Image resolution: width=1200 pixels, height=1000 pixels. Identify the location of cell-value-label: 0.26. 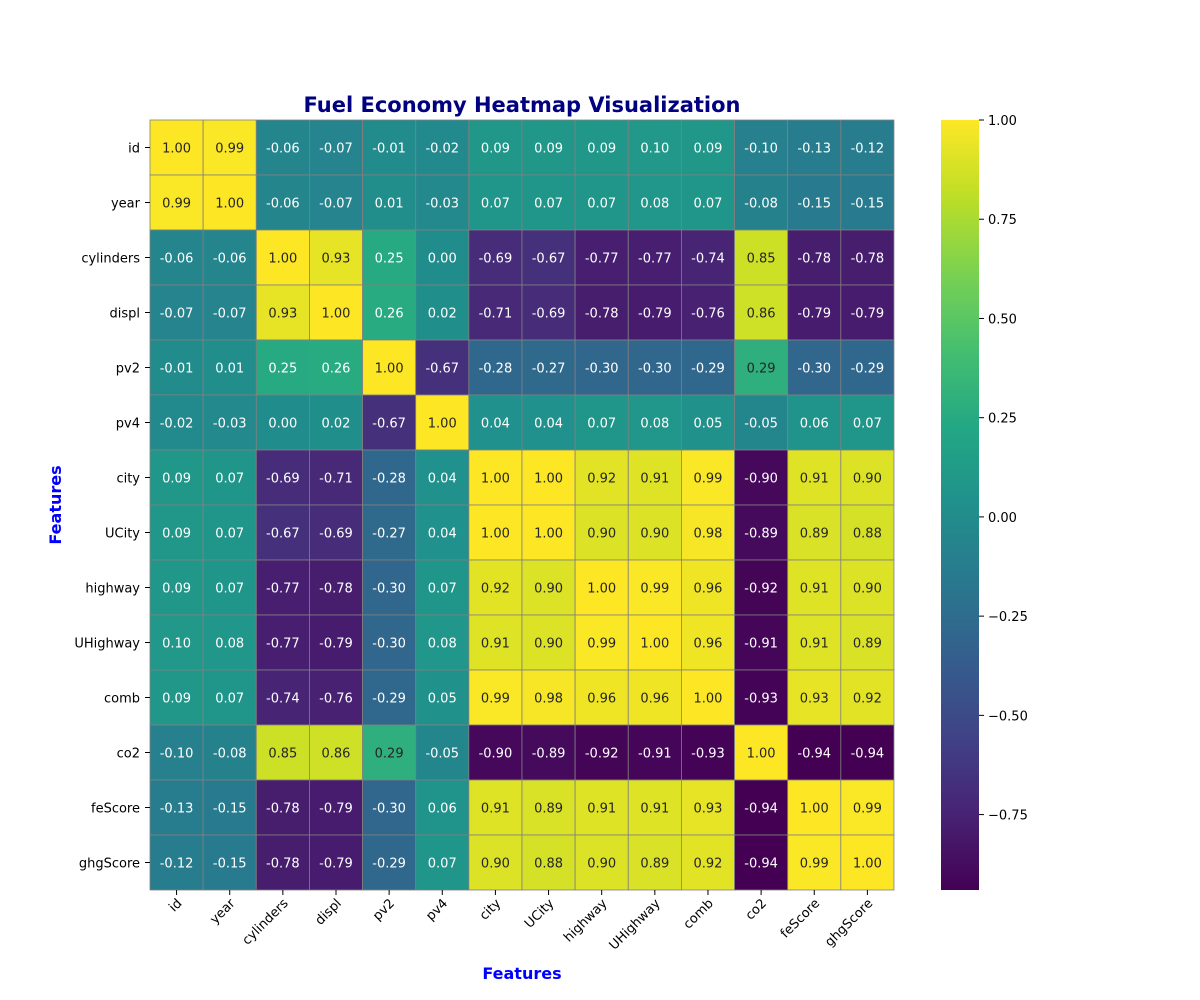
(336, 369).